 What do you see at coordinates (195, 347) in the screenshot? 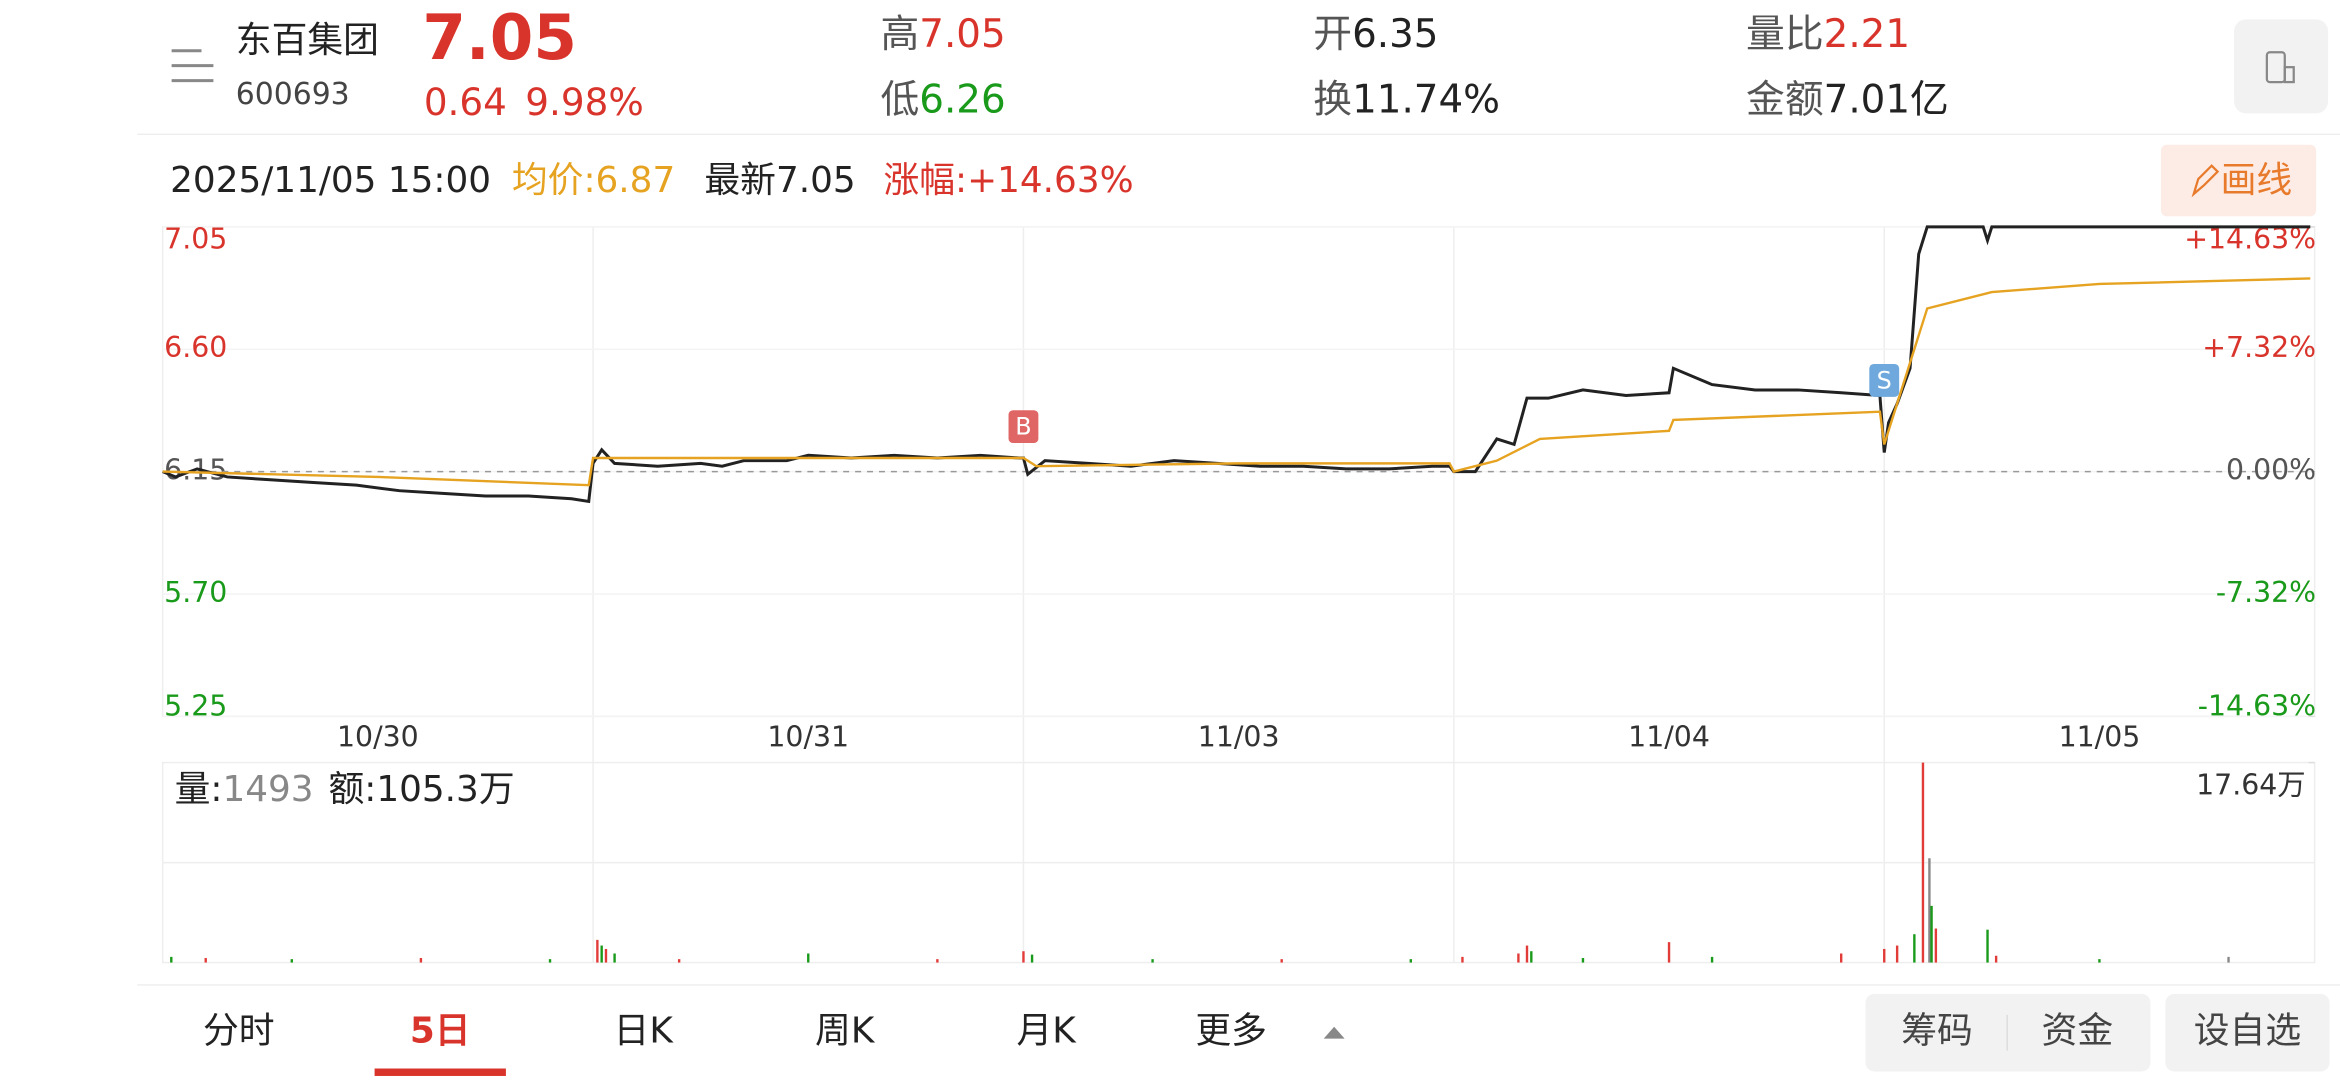
I see `y-tick-label: 6.60` at bounding box center [195, 347].